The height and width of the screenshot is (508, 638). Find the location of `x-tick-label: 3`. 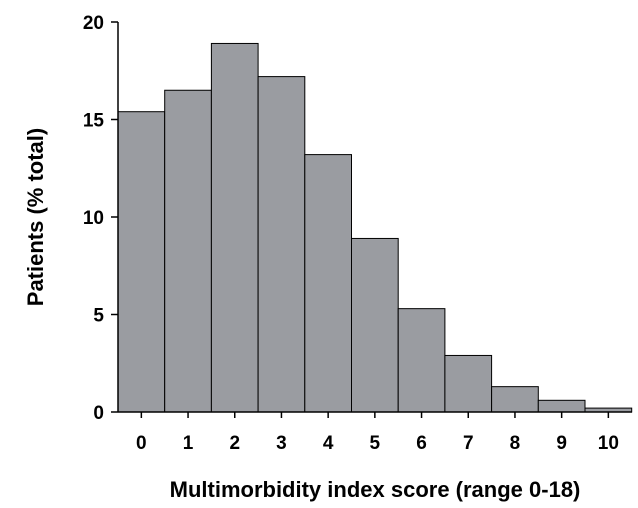

x-tick-label: 3 is located at coordinates (281, 443).